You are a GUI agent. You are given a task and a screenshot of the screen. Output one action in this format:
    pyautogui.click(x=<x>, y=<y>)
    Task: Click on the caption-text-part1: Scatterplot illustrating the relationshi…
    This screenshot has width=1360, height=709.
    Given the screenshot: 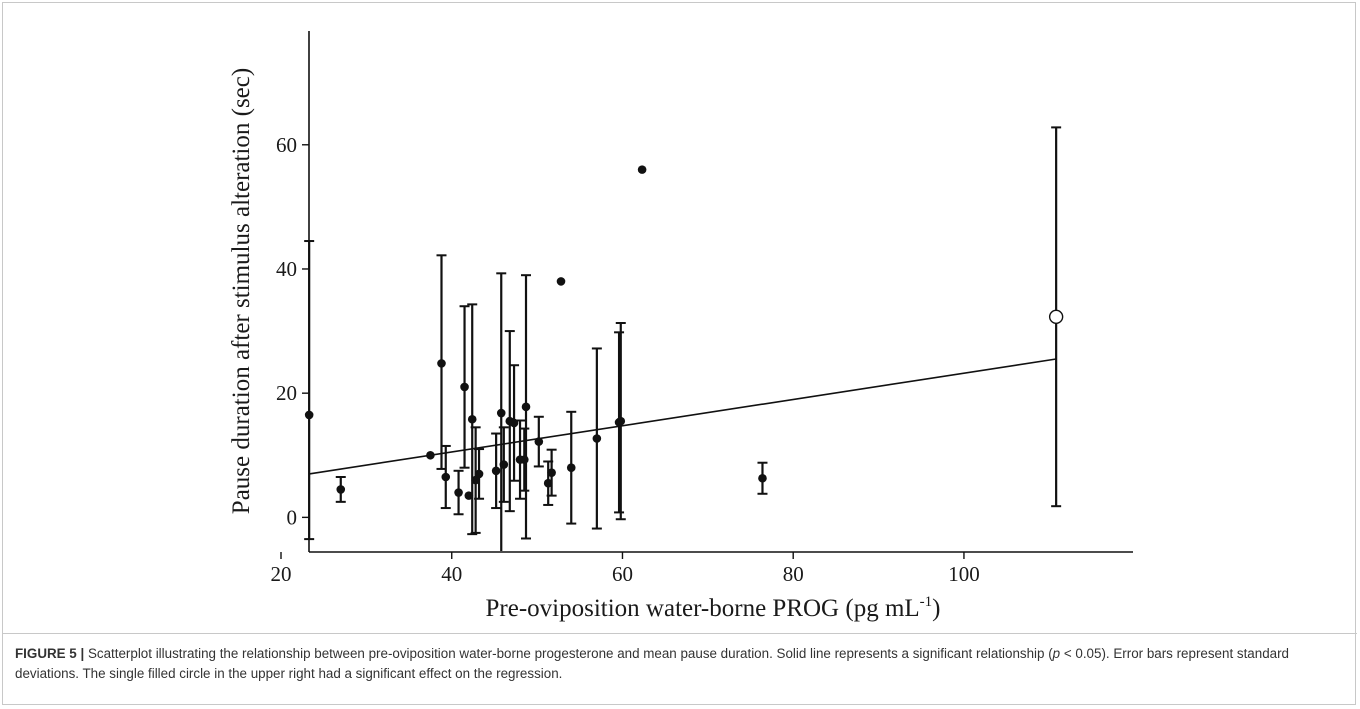 What is the action you would take?
    pyautogui.click(x=570, y=653)
    